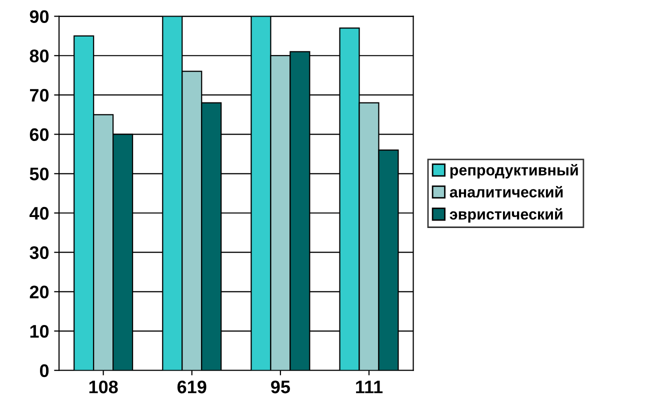 This screenshot has height=407, width=656. I want to click on legend-label: эвристический, so click(506, 215).